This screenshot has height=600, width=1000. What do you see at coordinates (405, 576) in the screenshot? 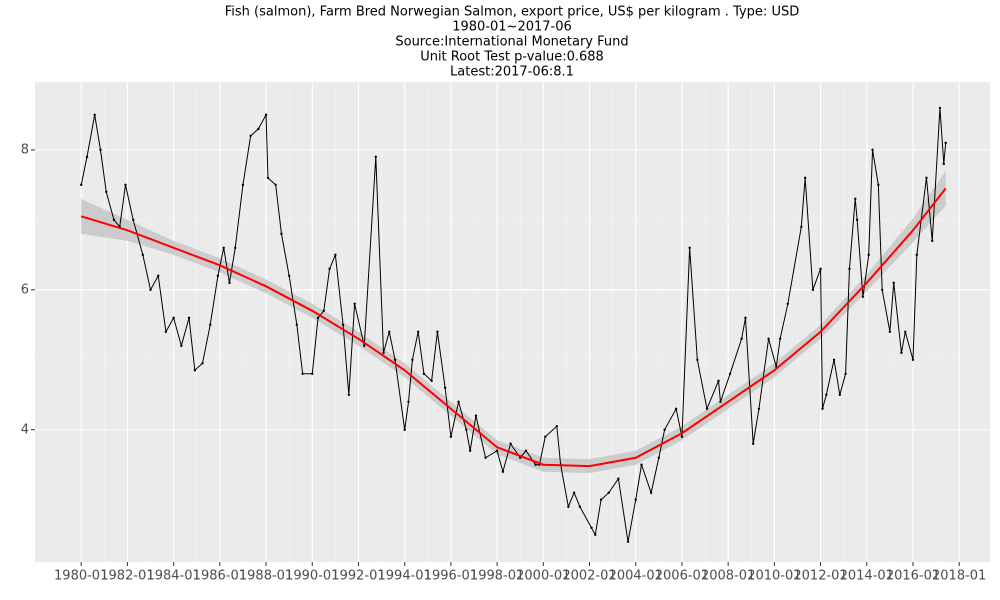
I see `x-tick-label: 1994-01` at bounding box center [405, 576].